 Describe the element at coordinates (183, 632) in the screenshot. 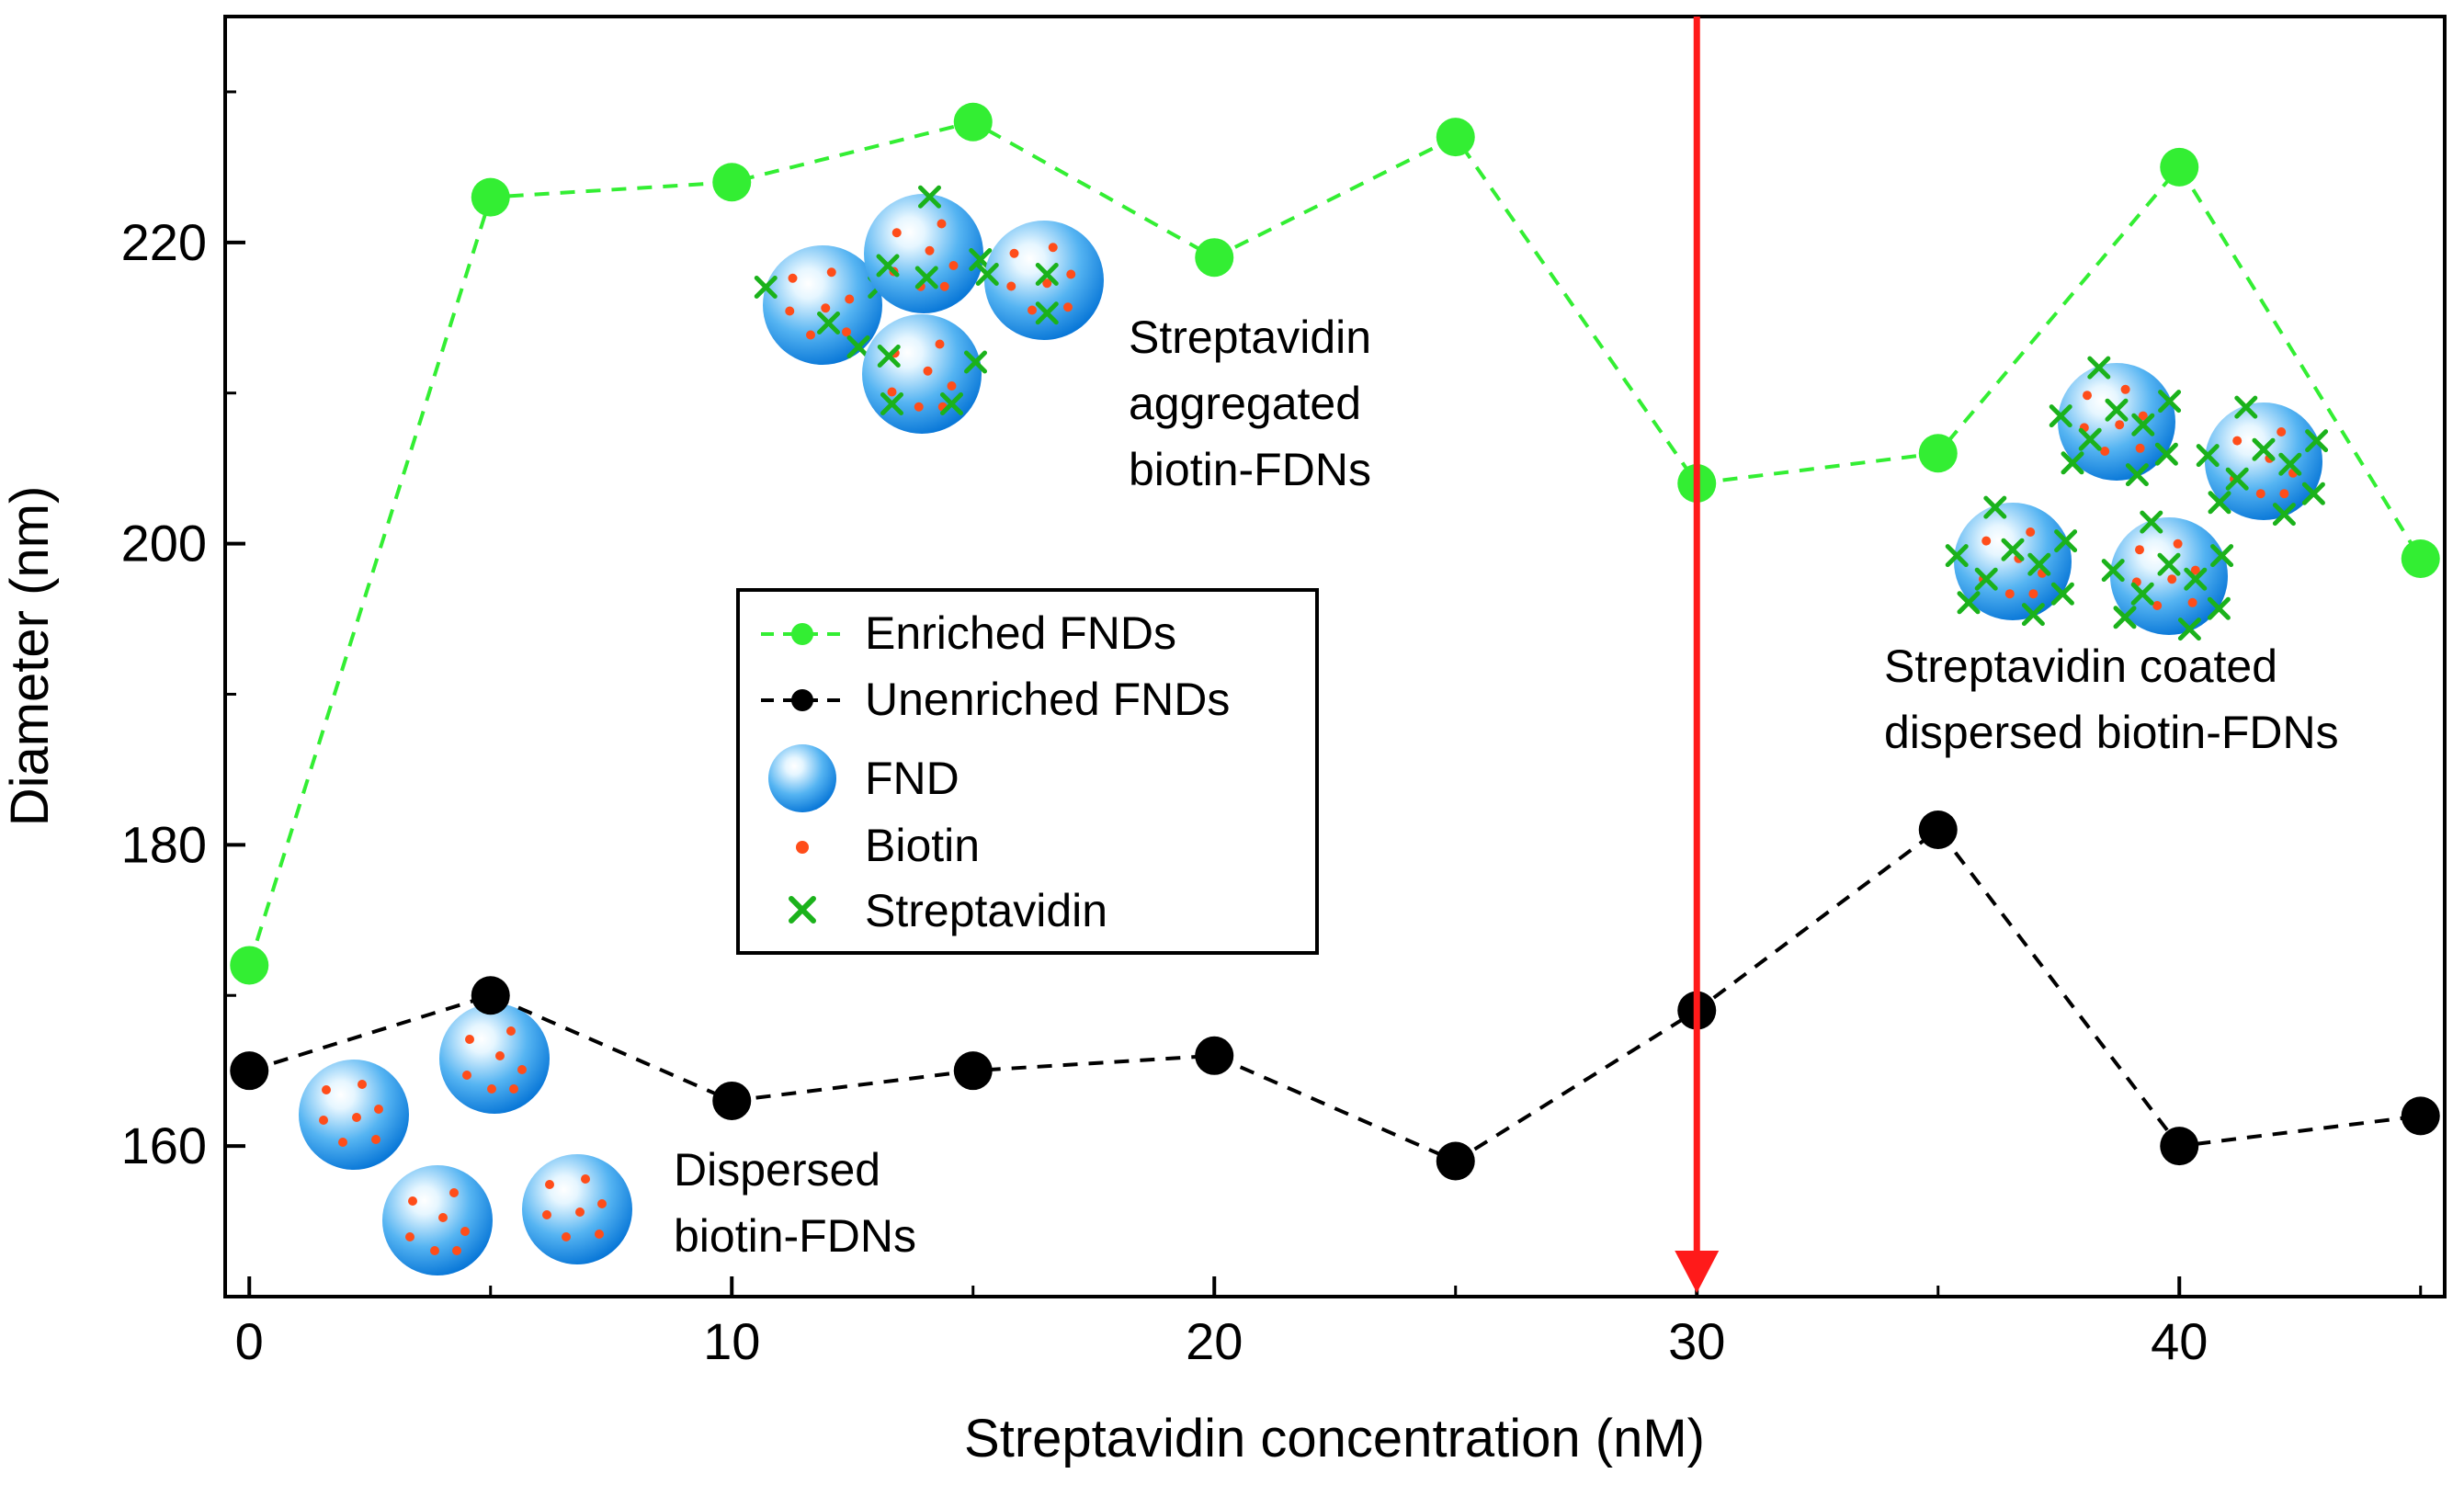

I see `y-axis-ticks: 160 180 200 220` at that location.